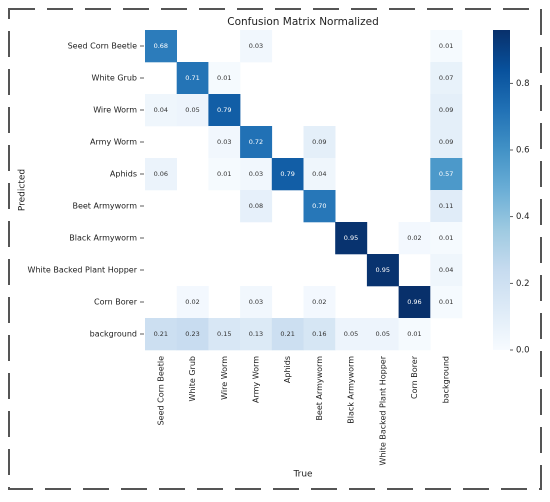 This screenshot has height=502, width=550. I want to click on cell-label: 0.07, so click(446, 78).